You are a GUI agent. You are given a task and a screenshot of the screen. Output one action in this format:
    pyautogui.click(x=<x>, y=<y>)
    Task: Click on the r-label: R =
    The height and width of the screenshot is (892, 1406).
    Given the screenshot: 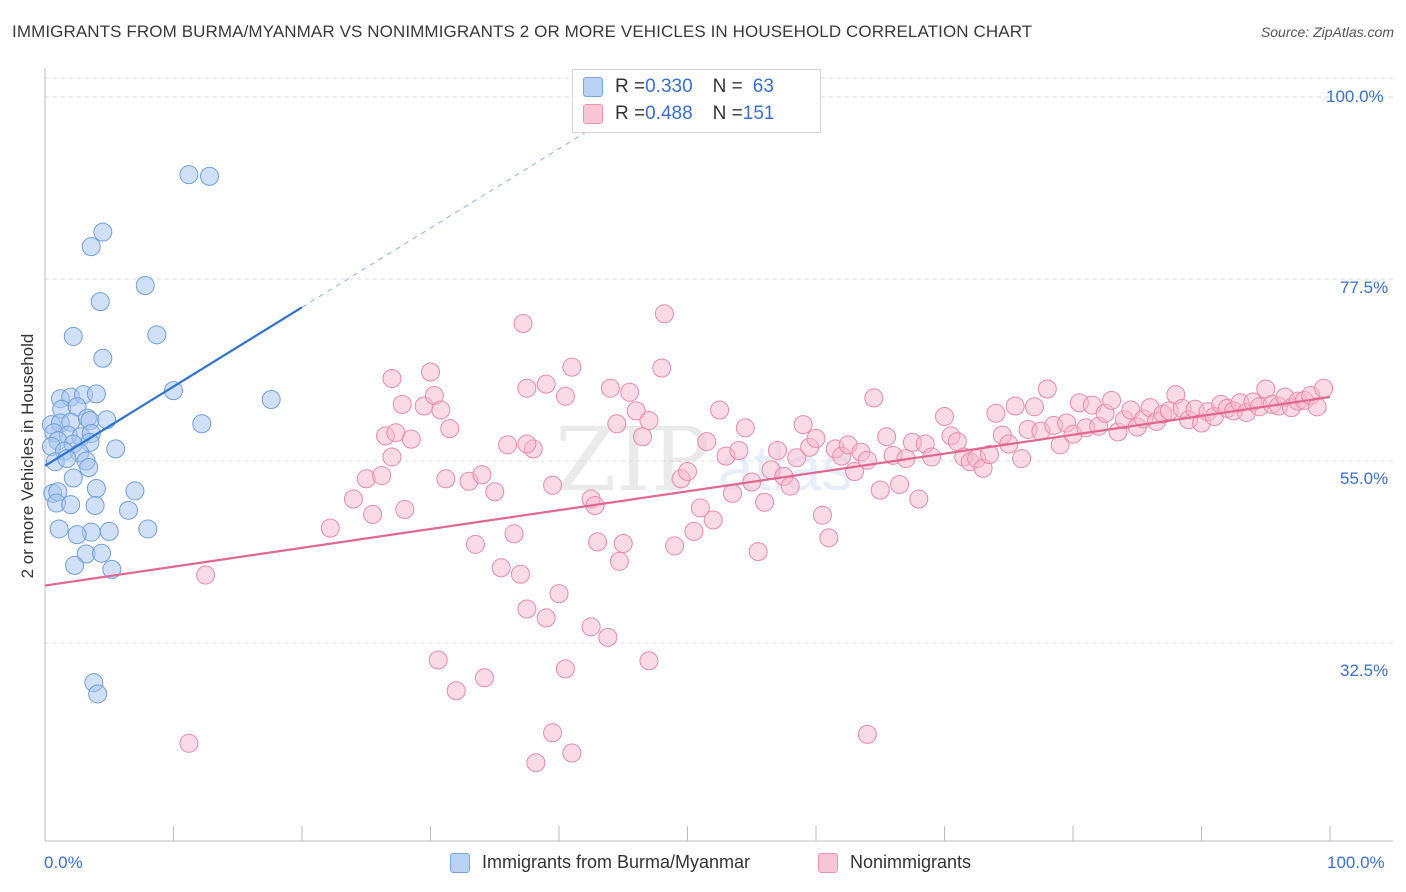 What is the action you would take?
    pyautogui.click(x=630, y=113)
    